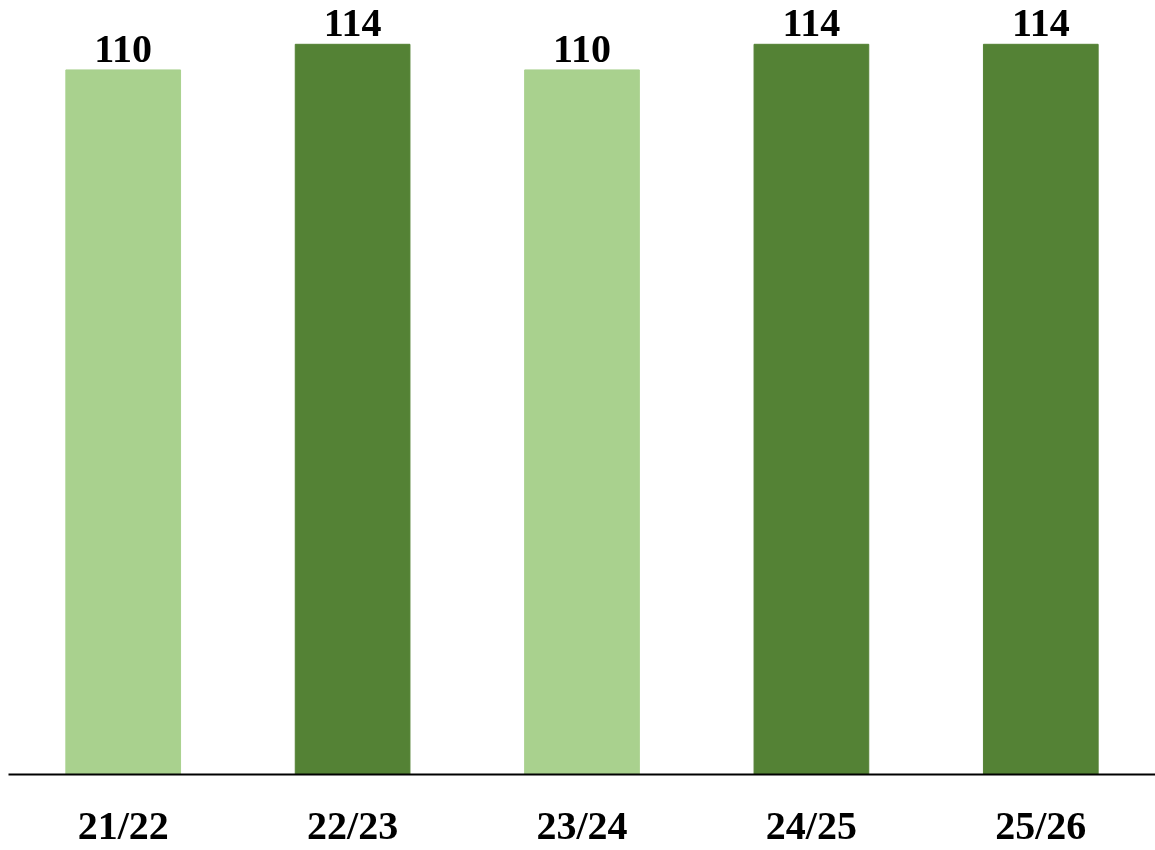  I want to click on x-tick-label: 25/26, so click(1041, 825).